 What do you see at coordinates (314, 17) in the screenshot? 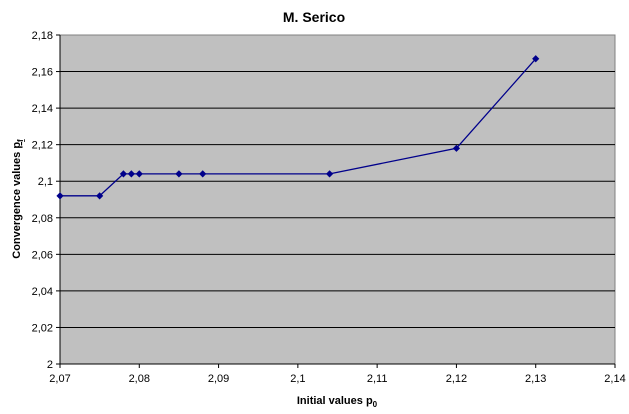
I see `chart-title: M. Serico` at bounding box center [314, 17].